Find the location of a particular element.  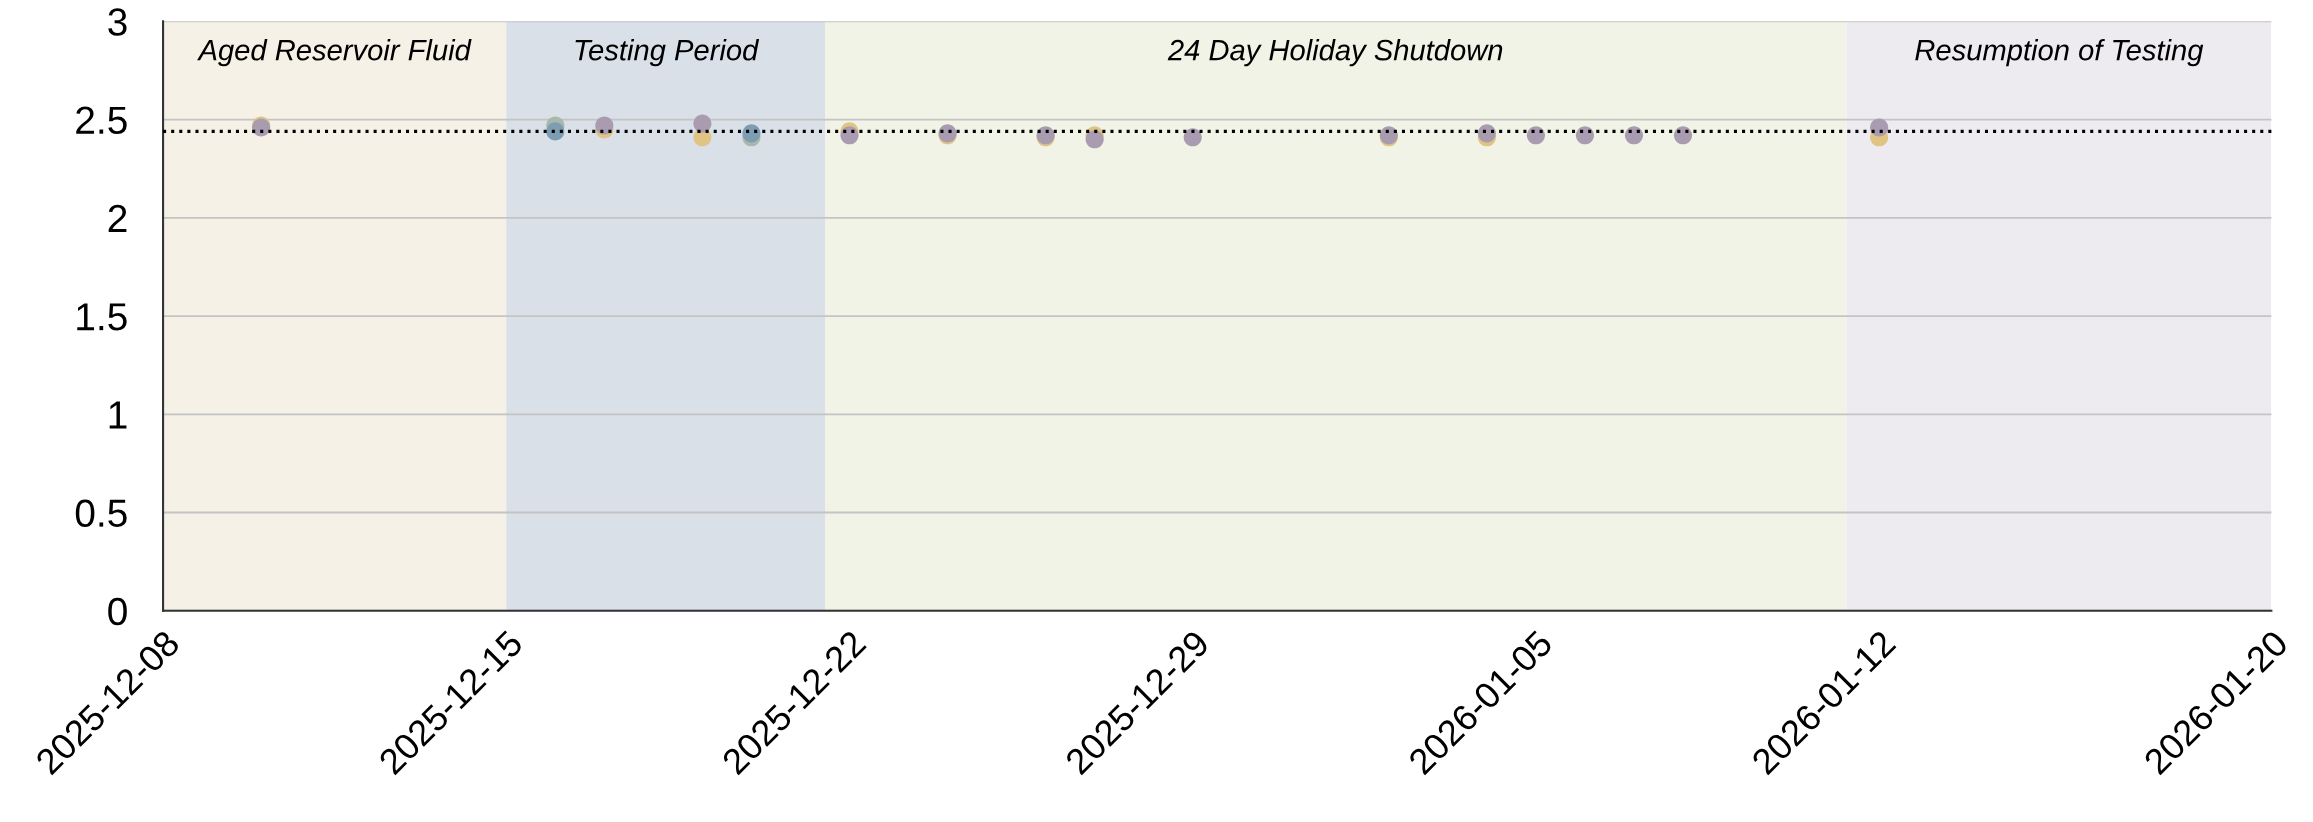

y-tick-label: 0 is located at coordinates (117, 611).